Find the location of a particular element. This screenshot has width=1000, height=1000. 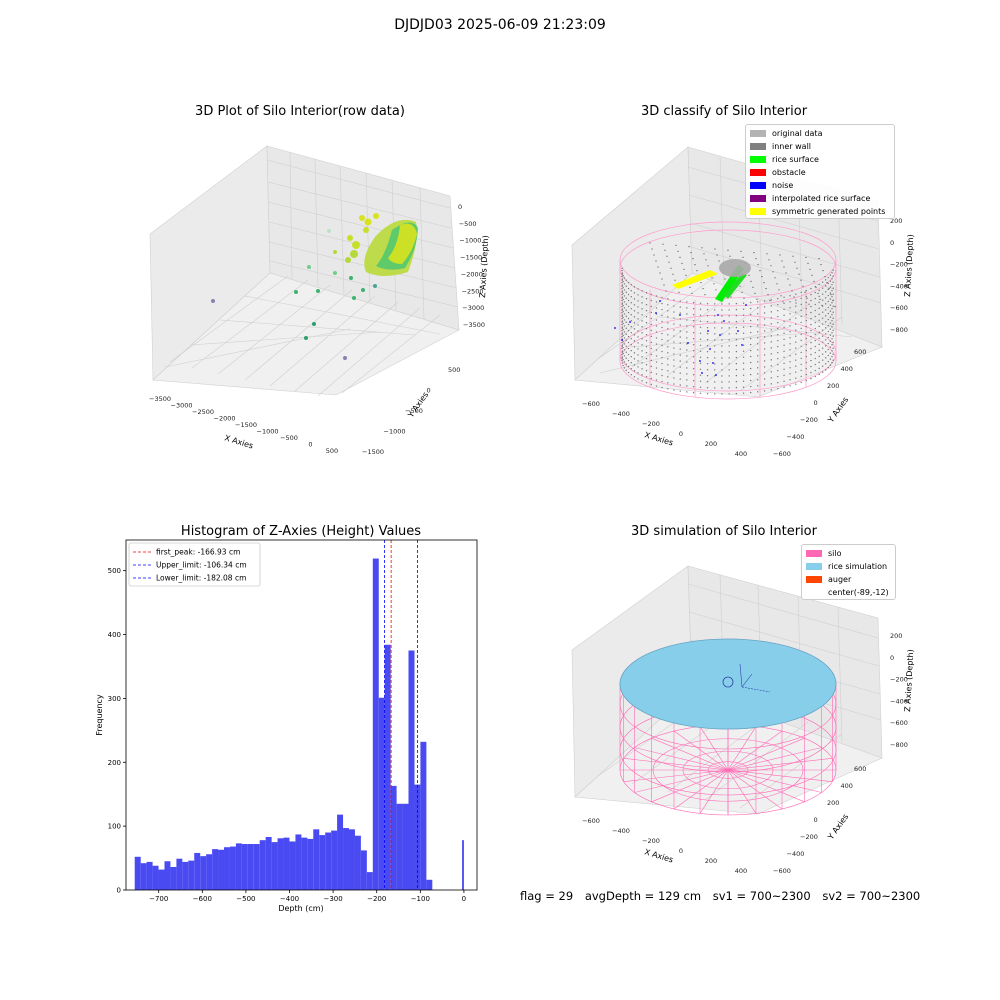

legend-label: interpolated rice surface is located at coordinates (821, 198).